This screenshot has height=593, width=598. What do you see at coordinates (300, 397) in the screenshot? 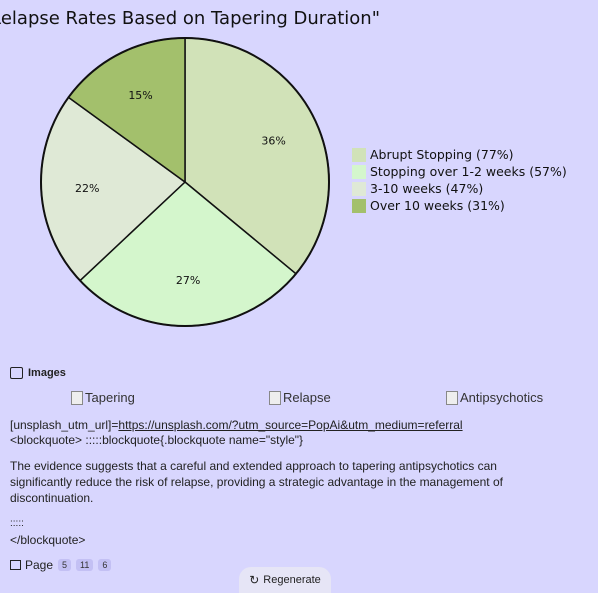
I see `image-relapse: Relapse` at bounding box center [300, 397].